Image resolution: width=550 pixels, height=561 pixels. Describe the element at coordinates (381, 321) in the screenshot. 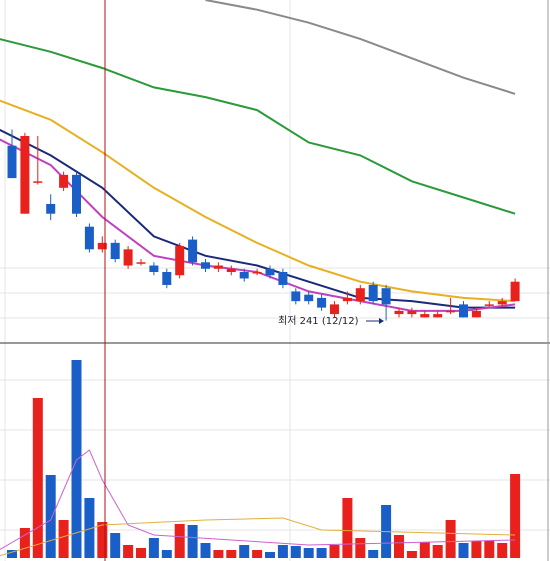

I see `arrow-head` at that location.